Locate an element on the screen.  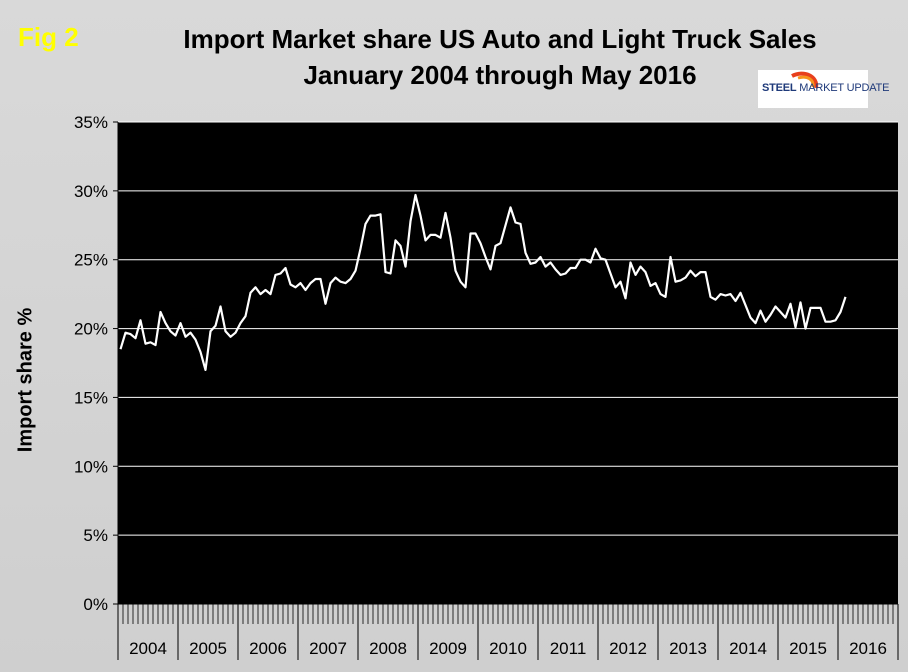
logo-swoosh-icon is located at coordinates (805, 80).